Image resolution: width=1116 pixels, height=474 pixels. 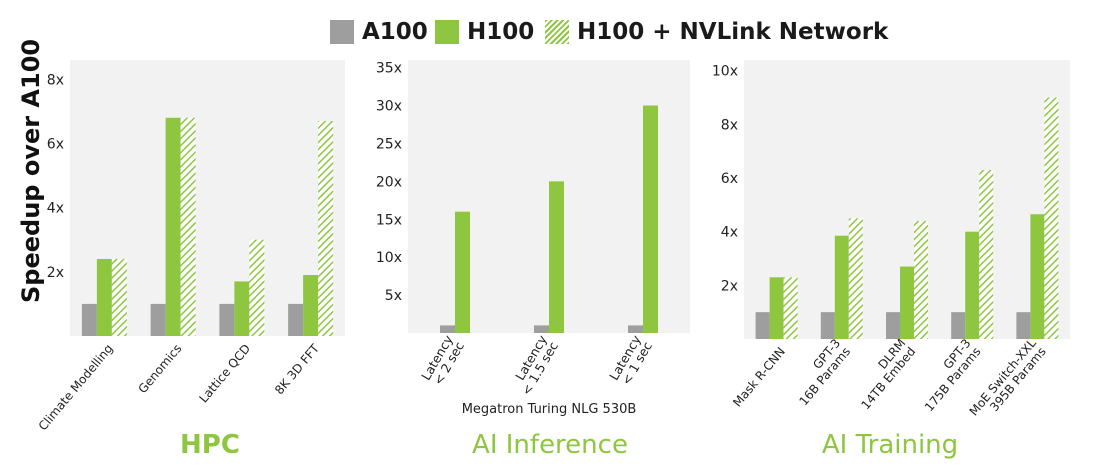 I want to click on x-tick-label: Lattice QCD, so click(x=224, y=374).